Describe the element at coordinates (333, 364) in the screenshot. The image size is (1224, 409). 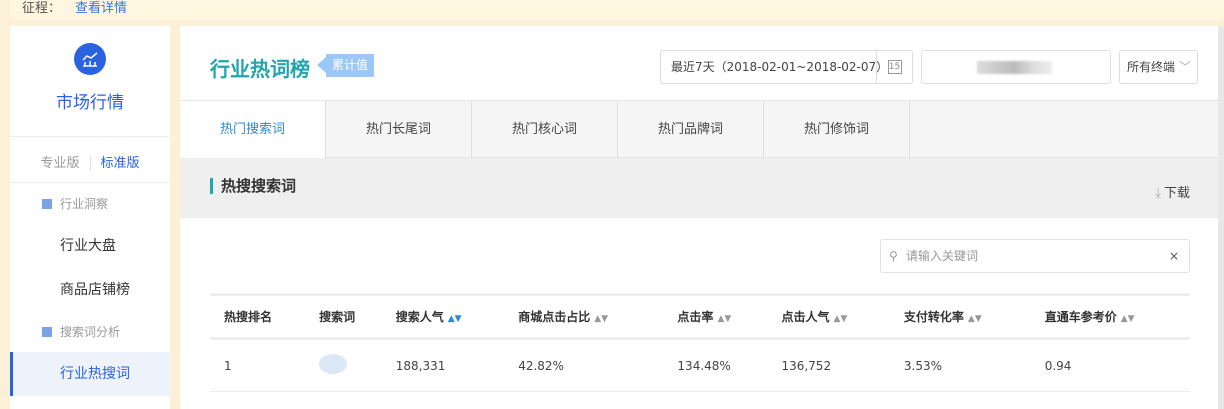
I see `blurred-keyword` at that location.